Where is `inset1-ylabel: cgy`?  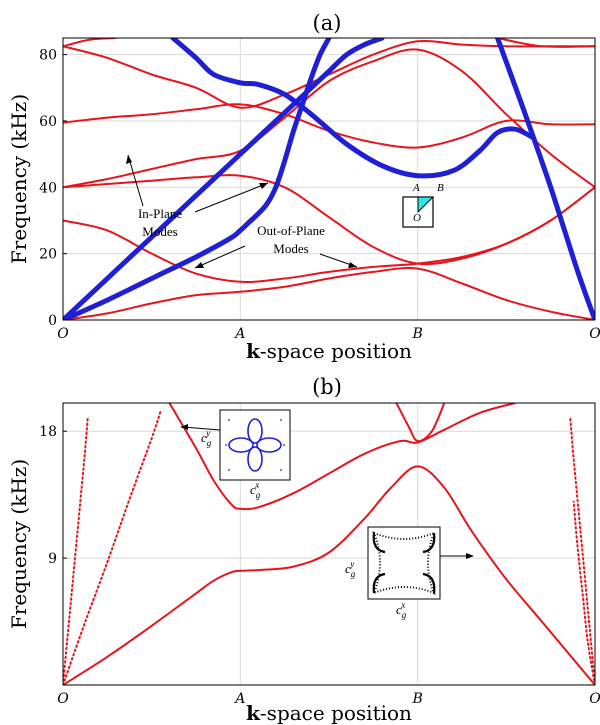 inset1-ylabel: cgy is located at coordinates (206, 438).